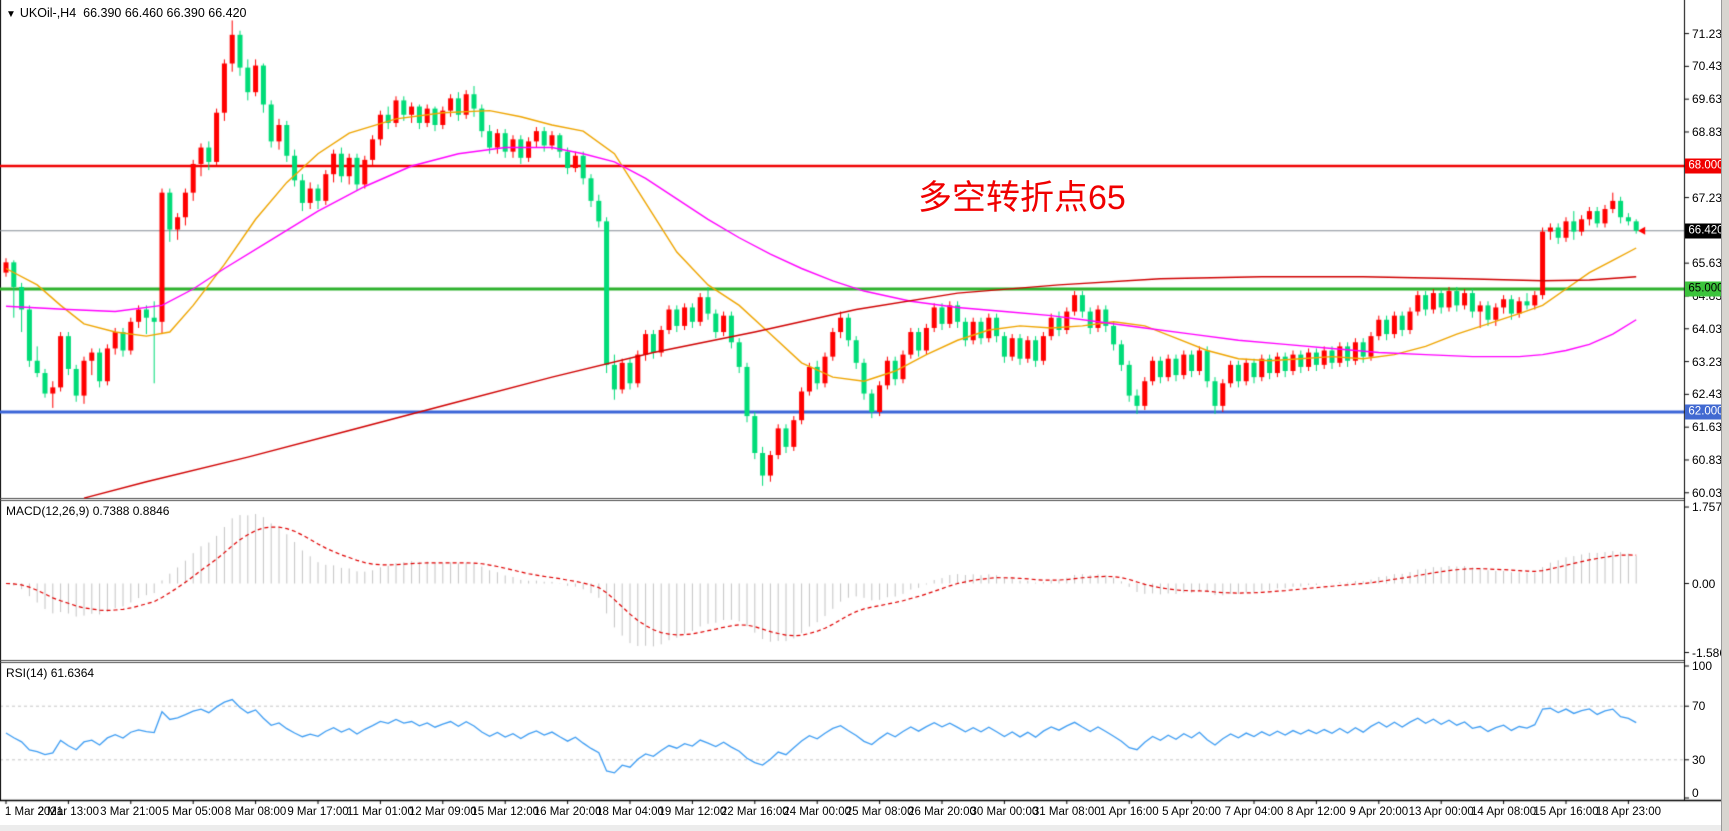 The height and width of the screenshot is (831, 1729). What do you see at coordinates (1710, 328) in the screenshot?
I see `price-tick-label: 64.030` at bounding box center [1710, 328].